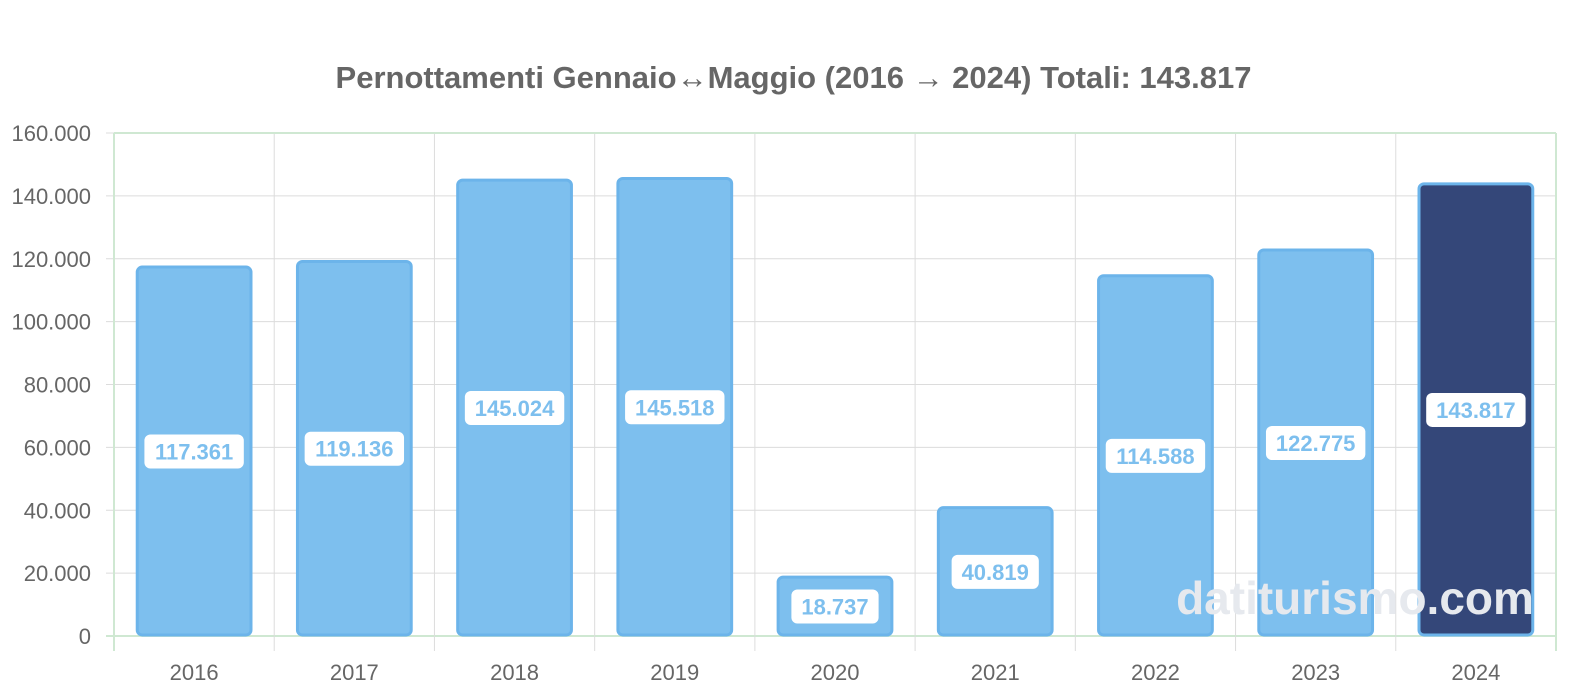 The image size is (1587, 700). Describe the element at coordinates (51, 259) in the screenshot. I see `y-tick-label: 120.000` at that location.